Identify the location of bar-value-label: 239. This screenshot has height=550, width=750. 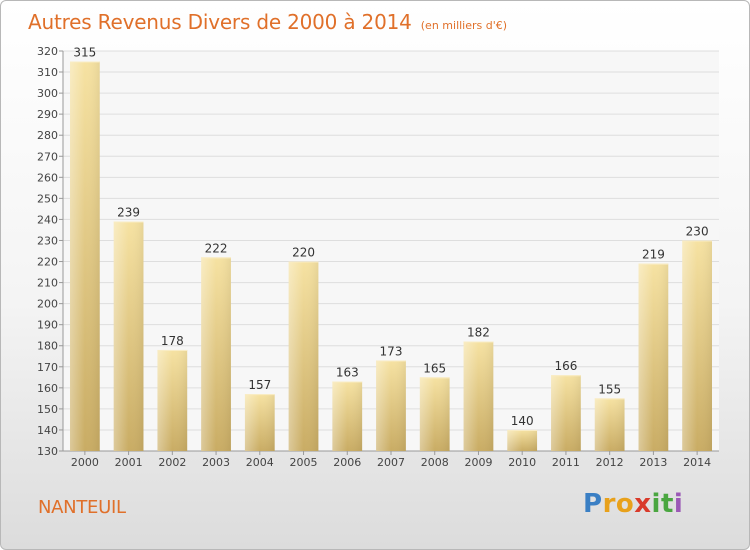
(128, 213).